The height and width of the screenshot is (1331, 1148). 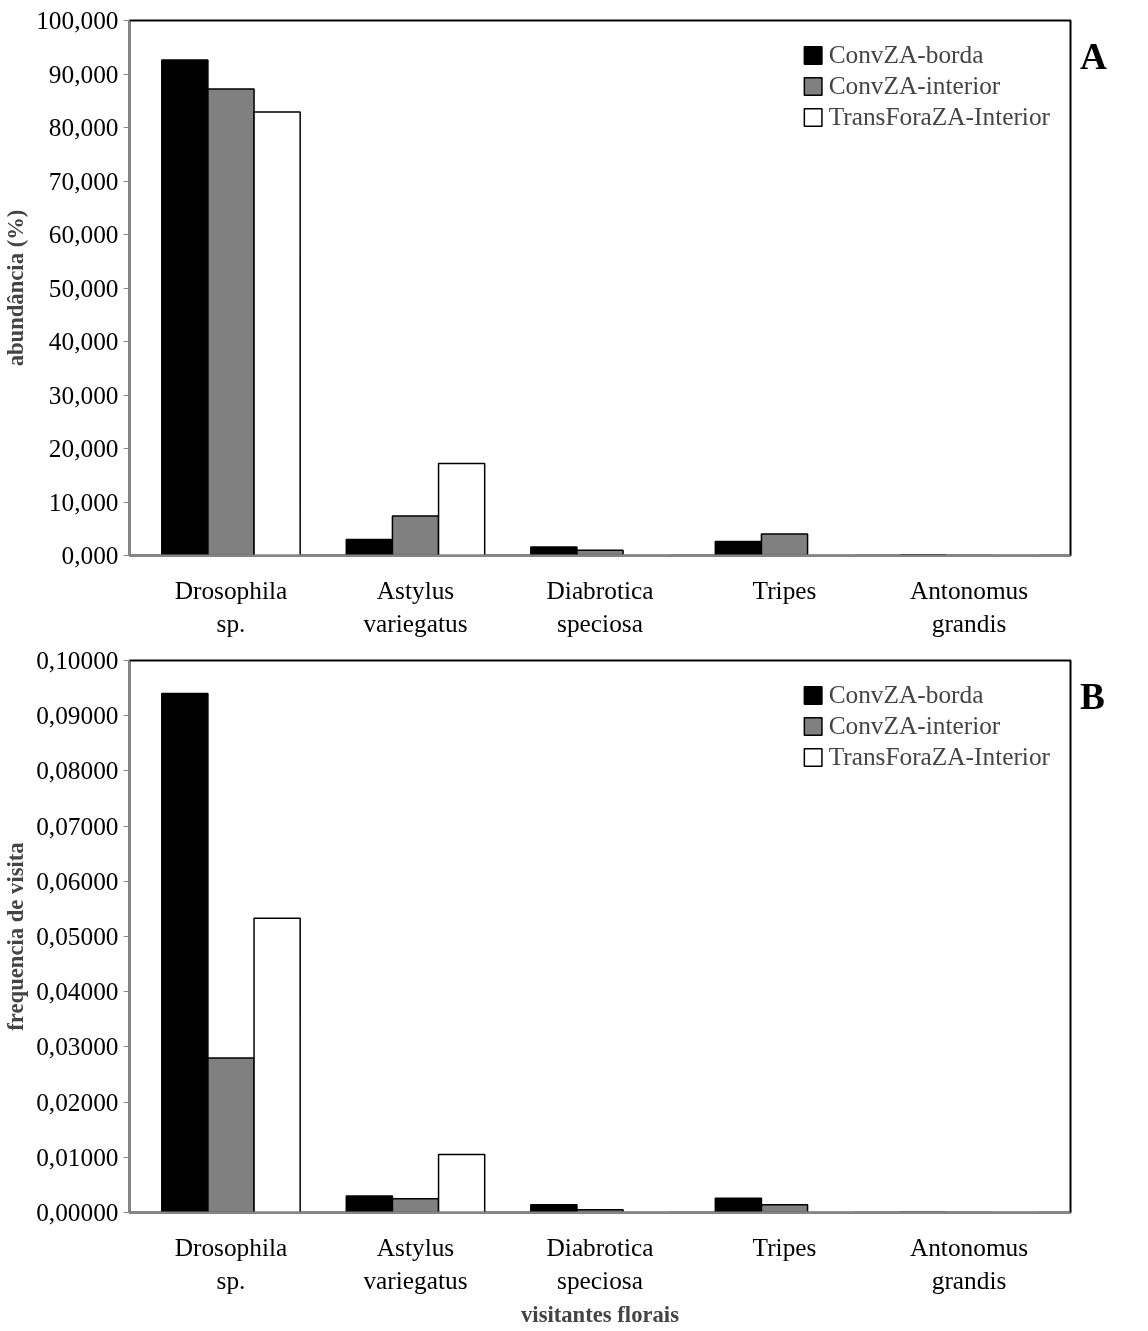 I want to click on y-tick-label: 80,000, so click(x=83, y=127).